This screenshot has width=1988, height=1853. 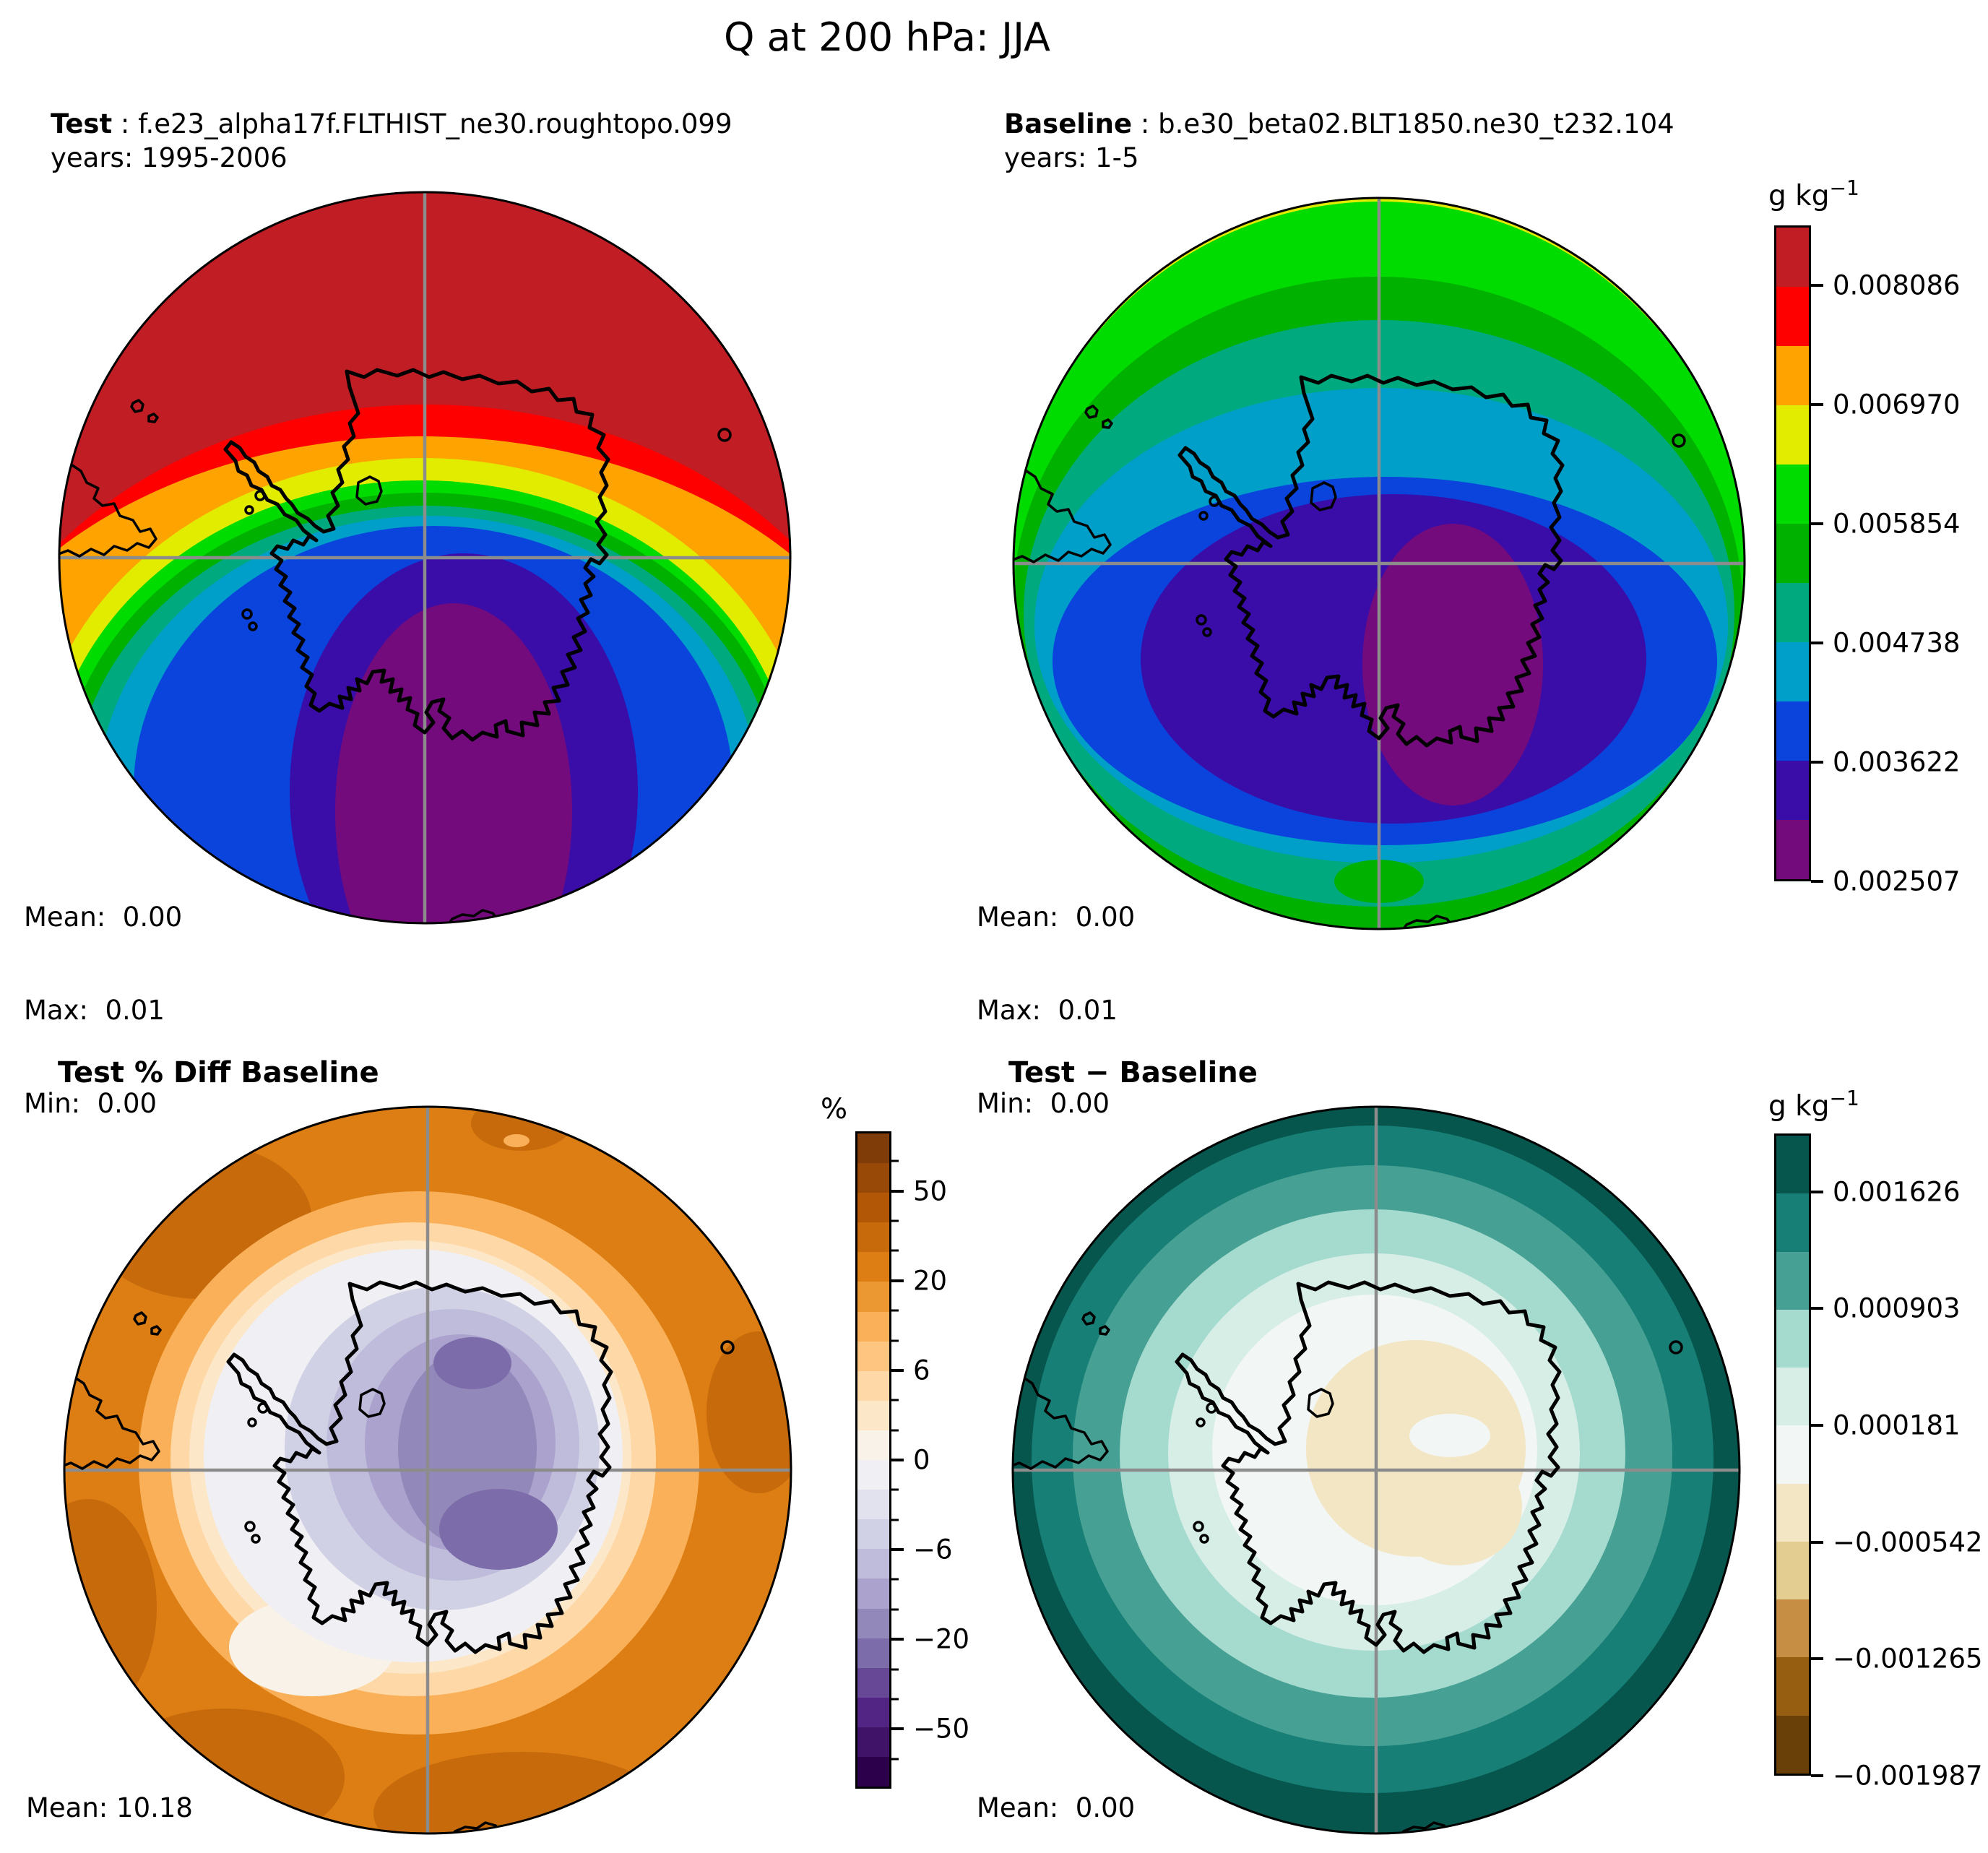 What do you see at coordinates (941, 1729) in the screenshot?
I see `colorbar-tick-label: −50` at bounding box center [941, 1729].